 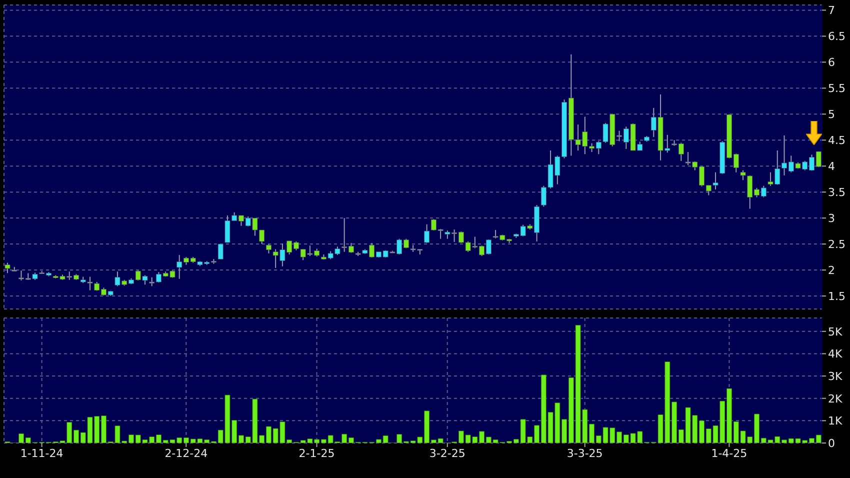 What do you see at coordinates (831, 270) in the screenshot?
I see `y-tick-label: 2` at bounding box center [831, 270].